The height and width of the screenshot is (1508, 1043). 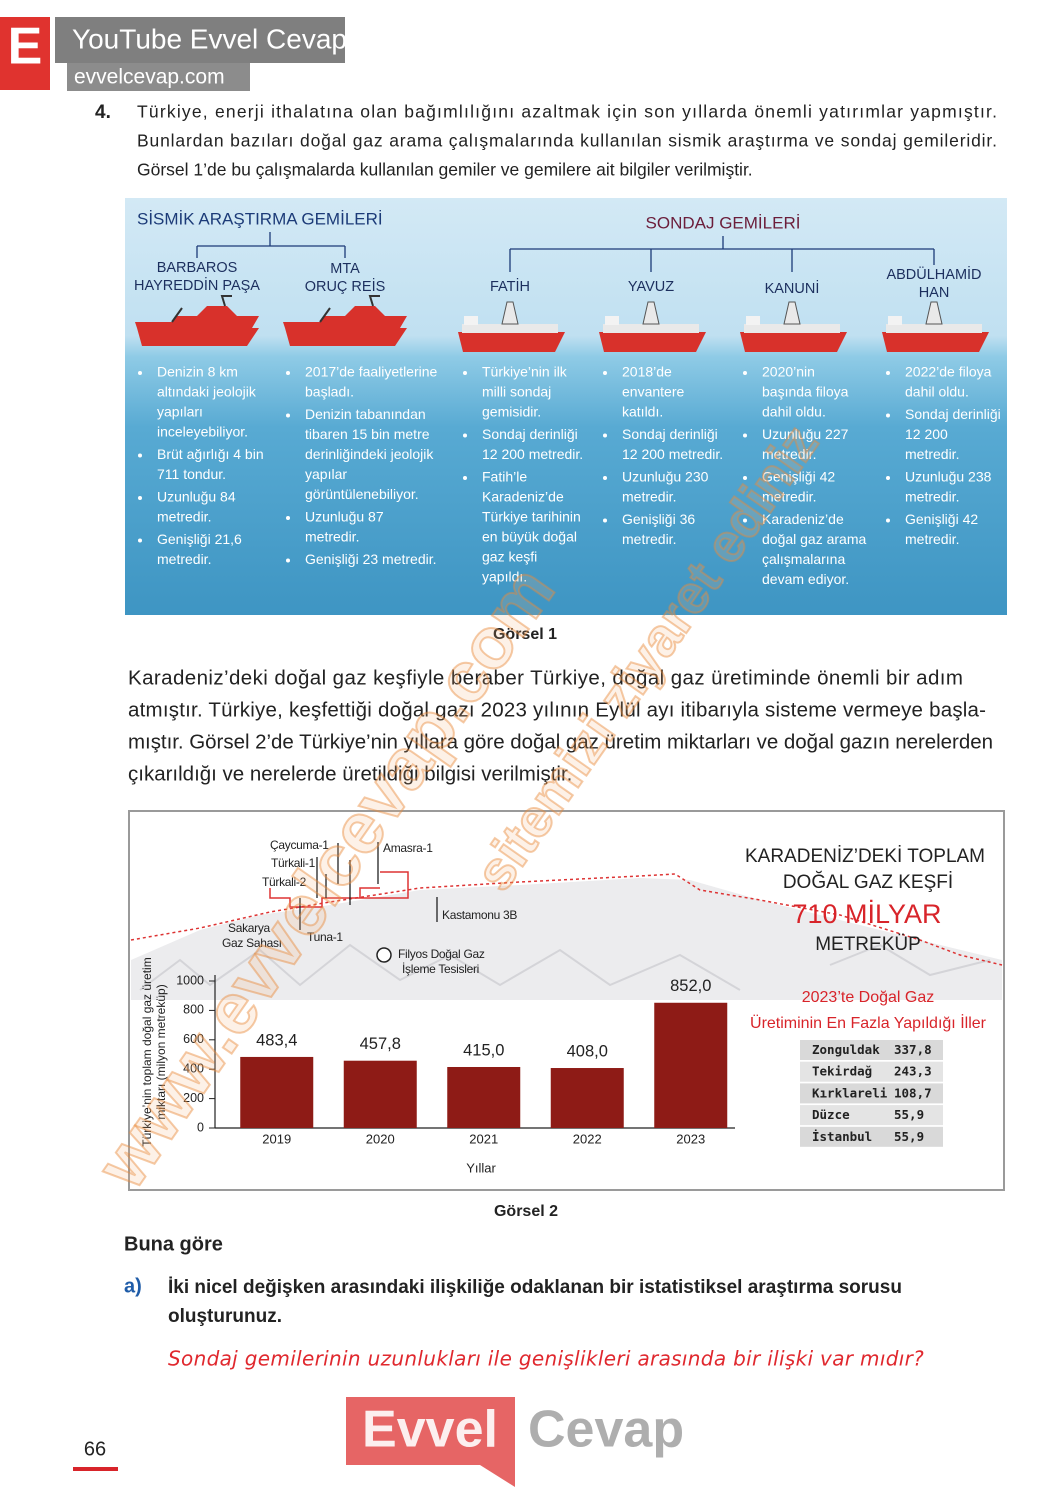 I want to click on ship-fact: en büyük doğal, so click(x=529, y=537).